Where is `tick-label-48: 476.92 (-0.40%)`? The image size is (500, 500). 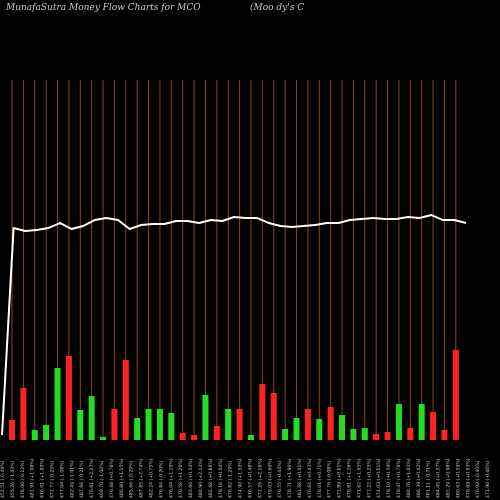 tick-label-48: 476.92 (-0.40%) is located at coordinates (478, 479).